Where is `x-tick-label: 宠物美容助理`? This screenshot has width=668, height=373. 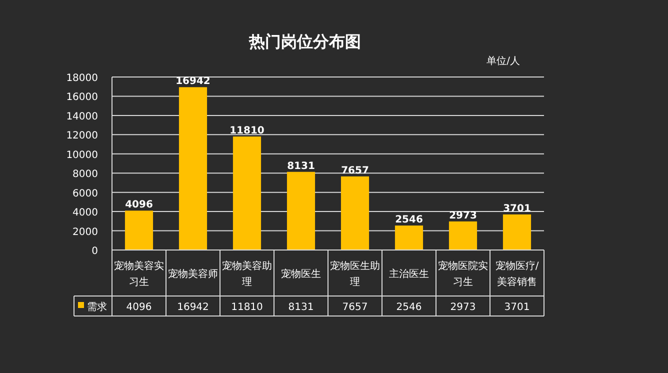
x-tick-label: 宠物美容助理 is located at coordinates (247, 274).